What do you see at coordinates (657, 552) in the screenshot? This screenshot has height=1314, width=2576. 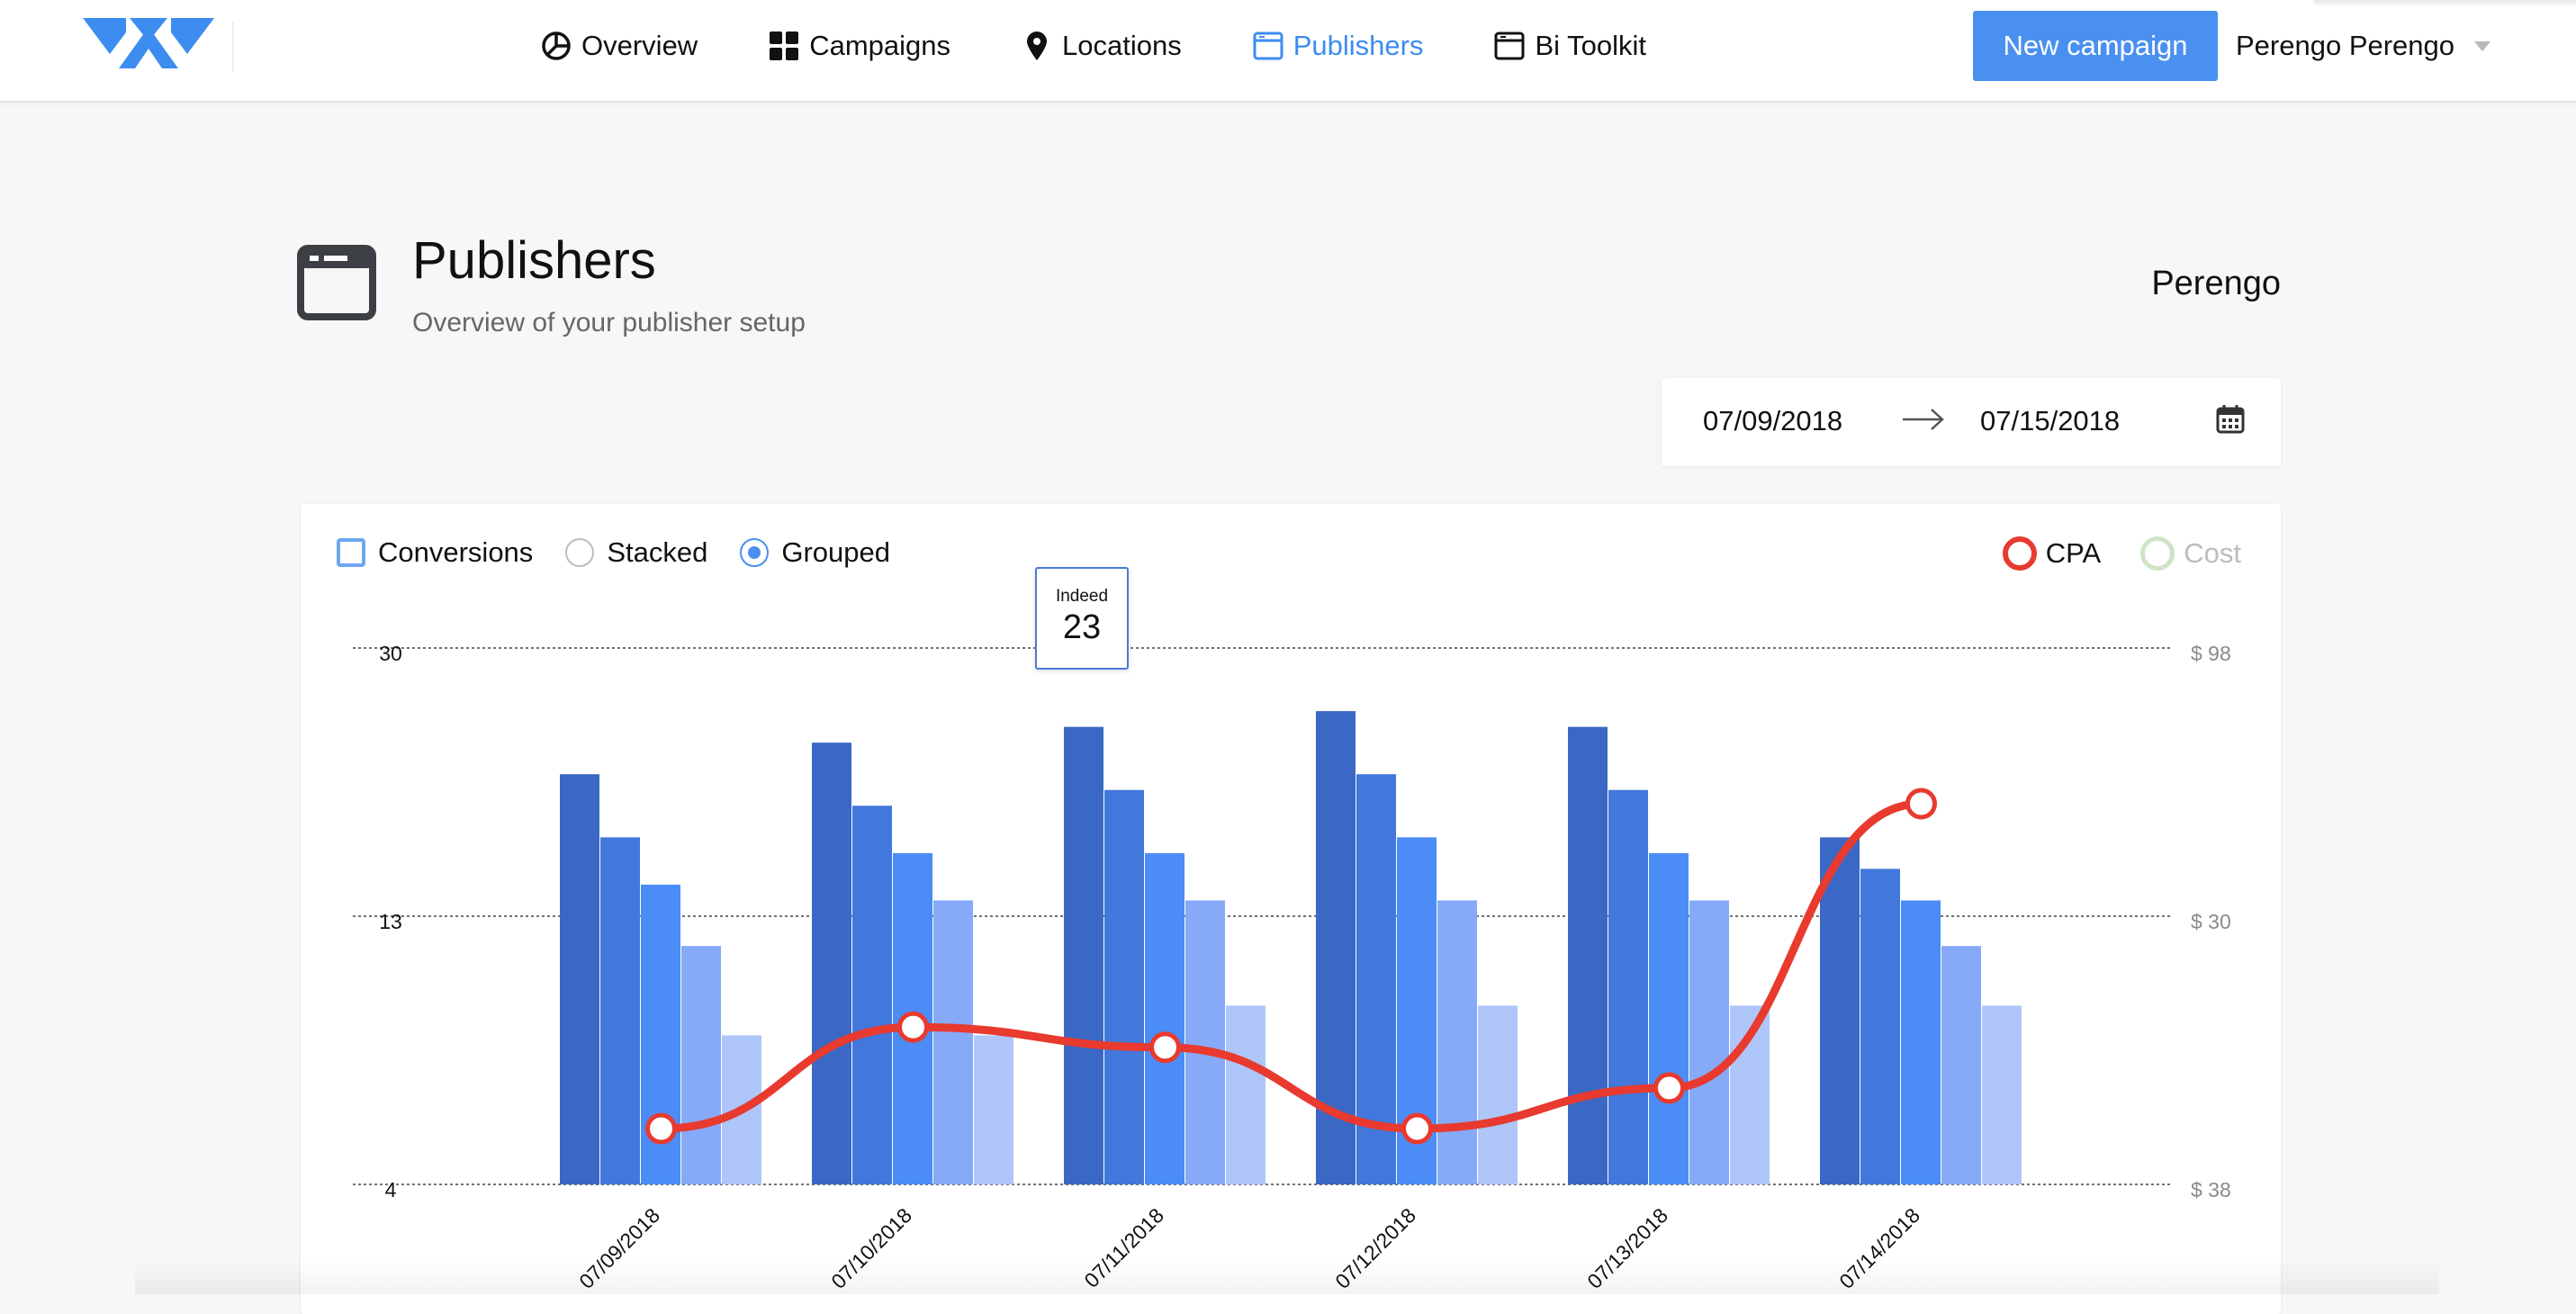 I see `stacked-label: Stacked` at bounding box center [657, 552].